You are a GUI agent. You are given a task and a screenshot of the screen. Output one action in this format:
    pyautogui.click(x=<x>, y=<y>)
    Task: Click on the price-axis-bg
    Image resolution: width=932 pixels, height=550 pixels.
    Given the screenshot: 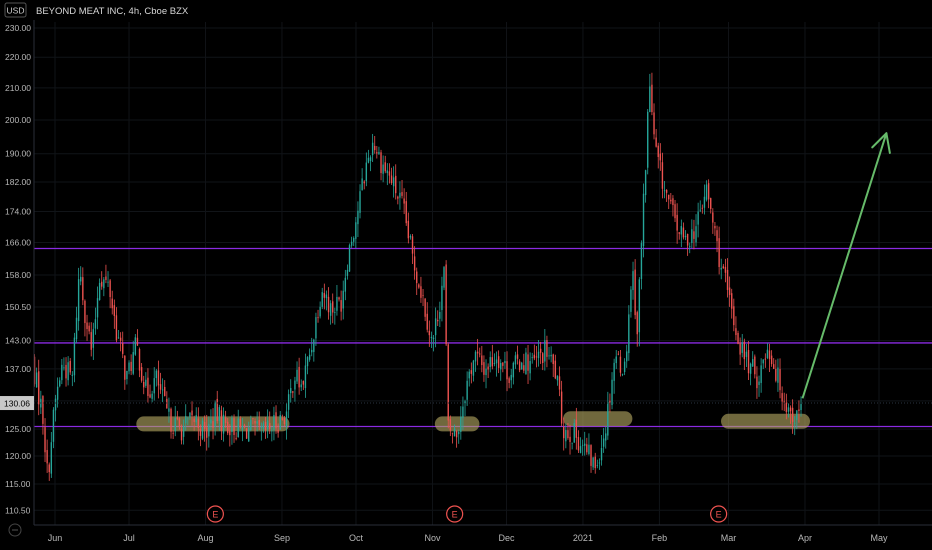 What is the action you would take?
    pyautogui.click(x=17, y=272)
    